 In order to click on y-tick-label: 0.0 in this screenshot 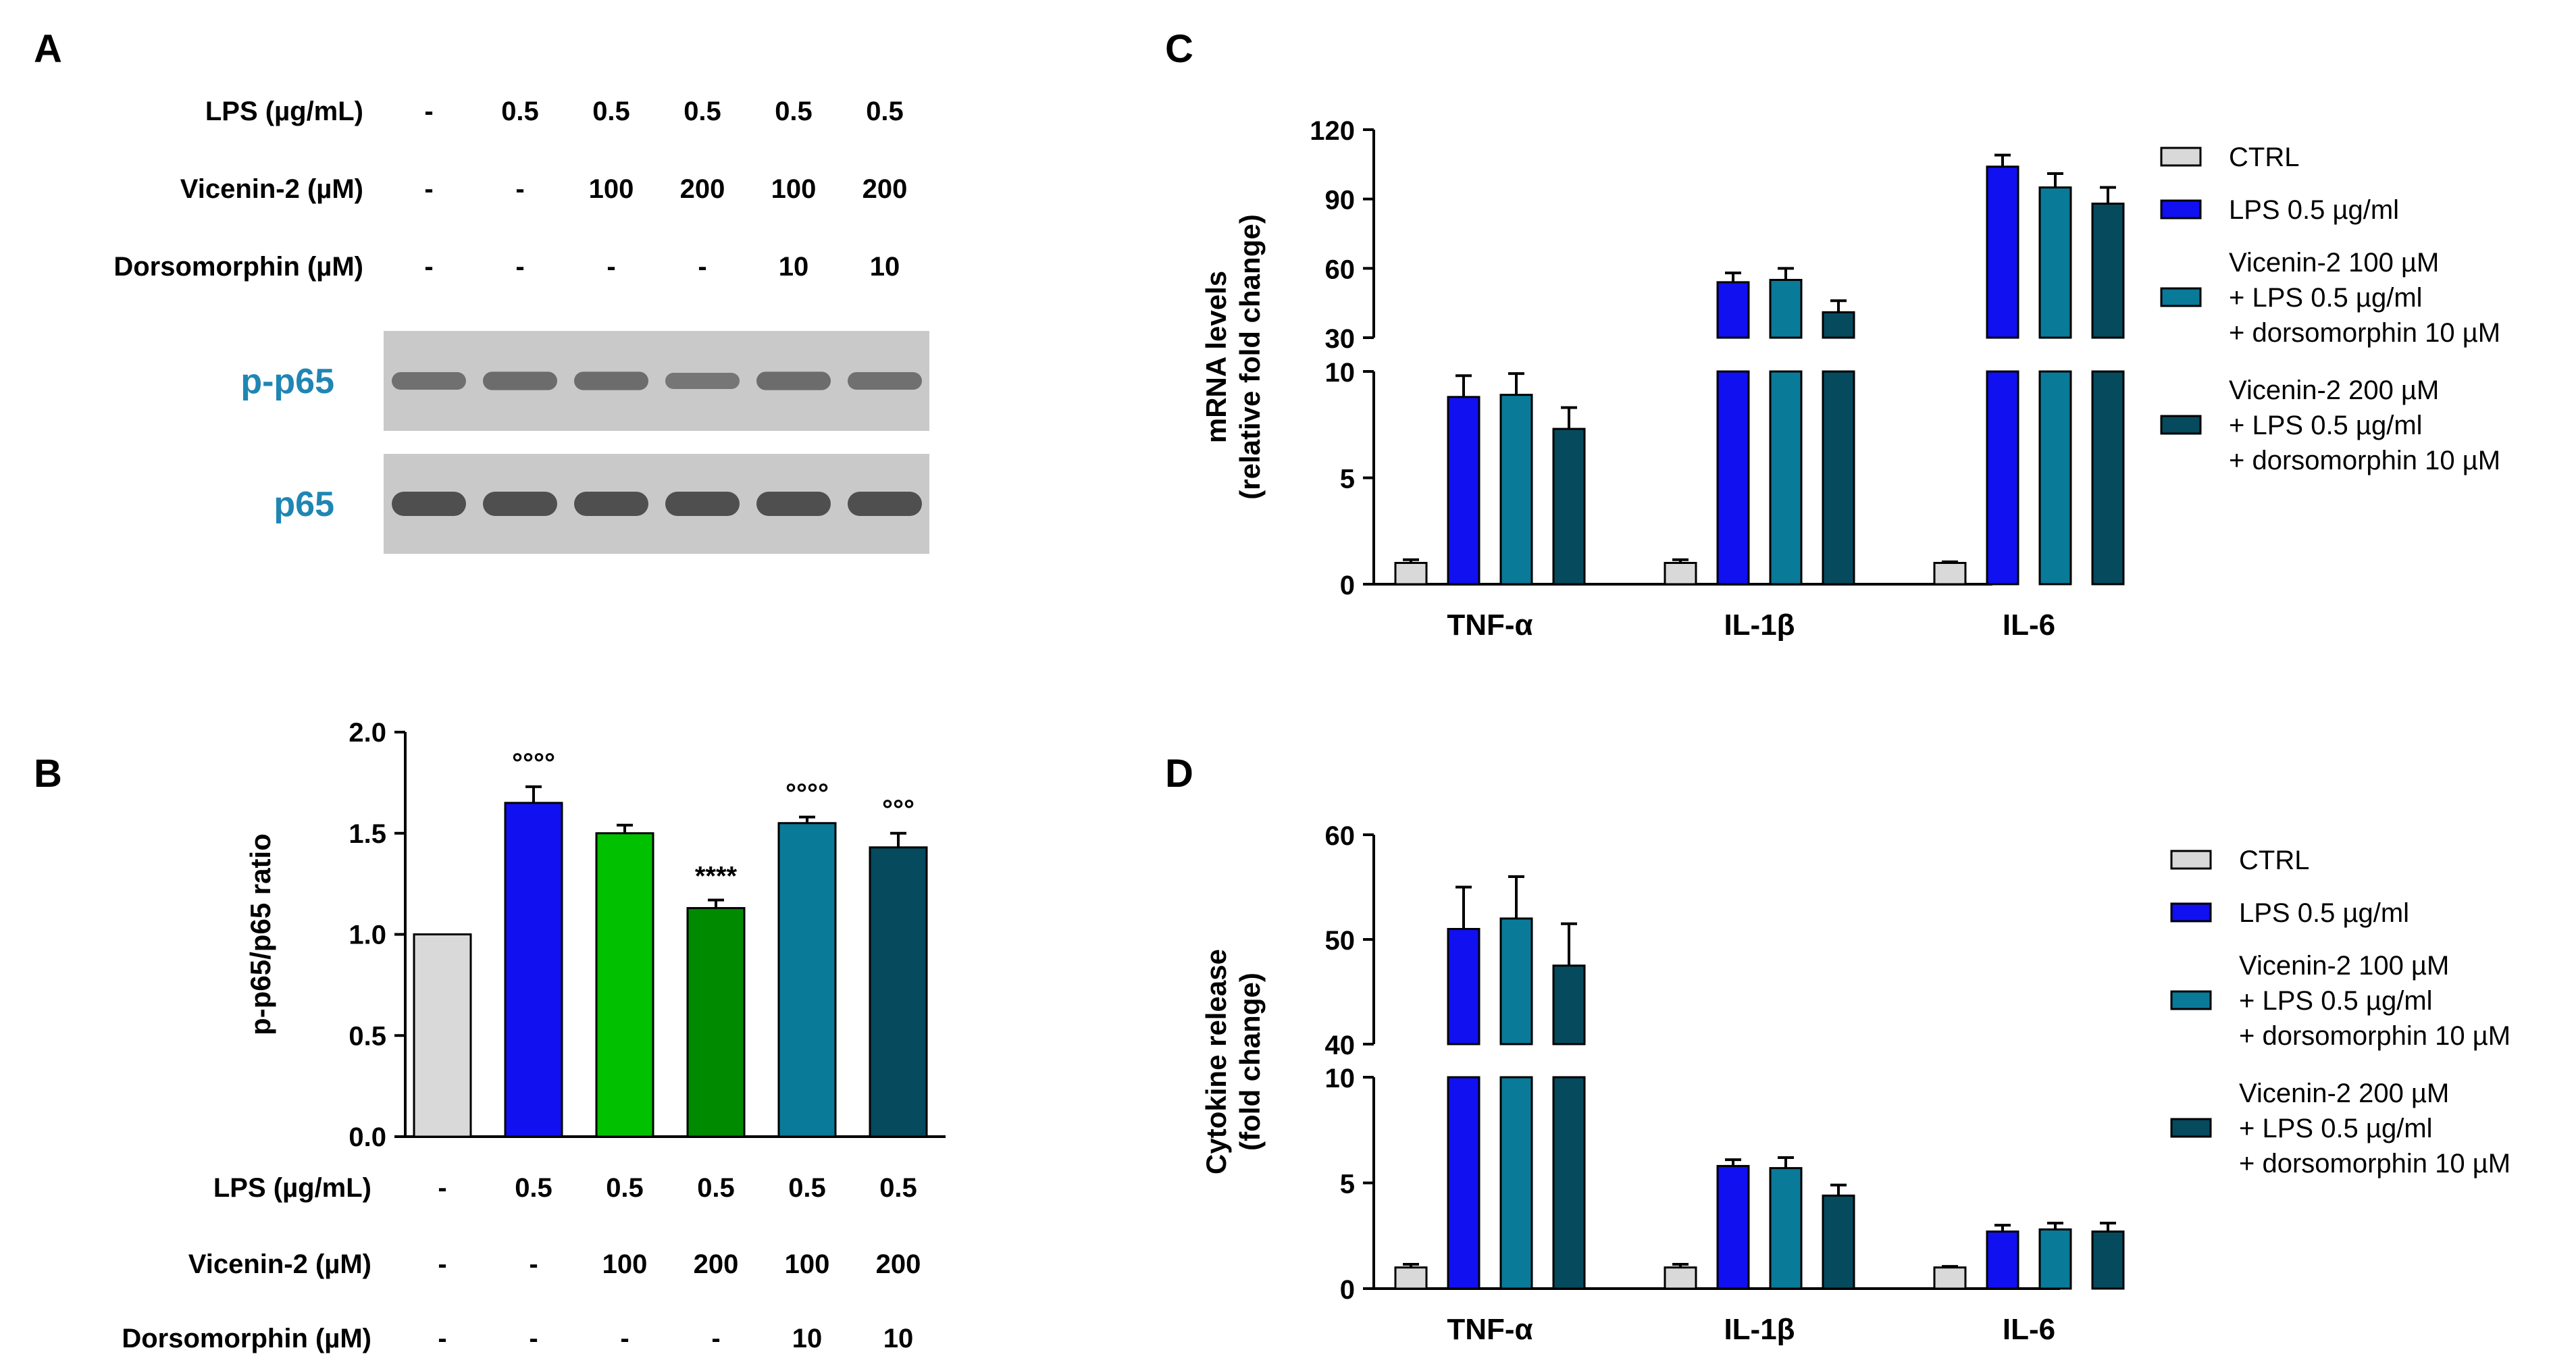, I will do `click(367, 1137)`.